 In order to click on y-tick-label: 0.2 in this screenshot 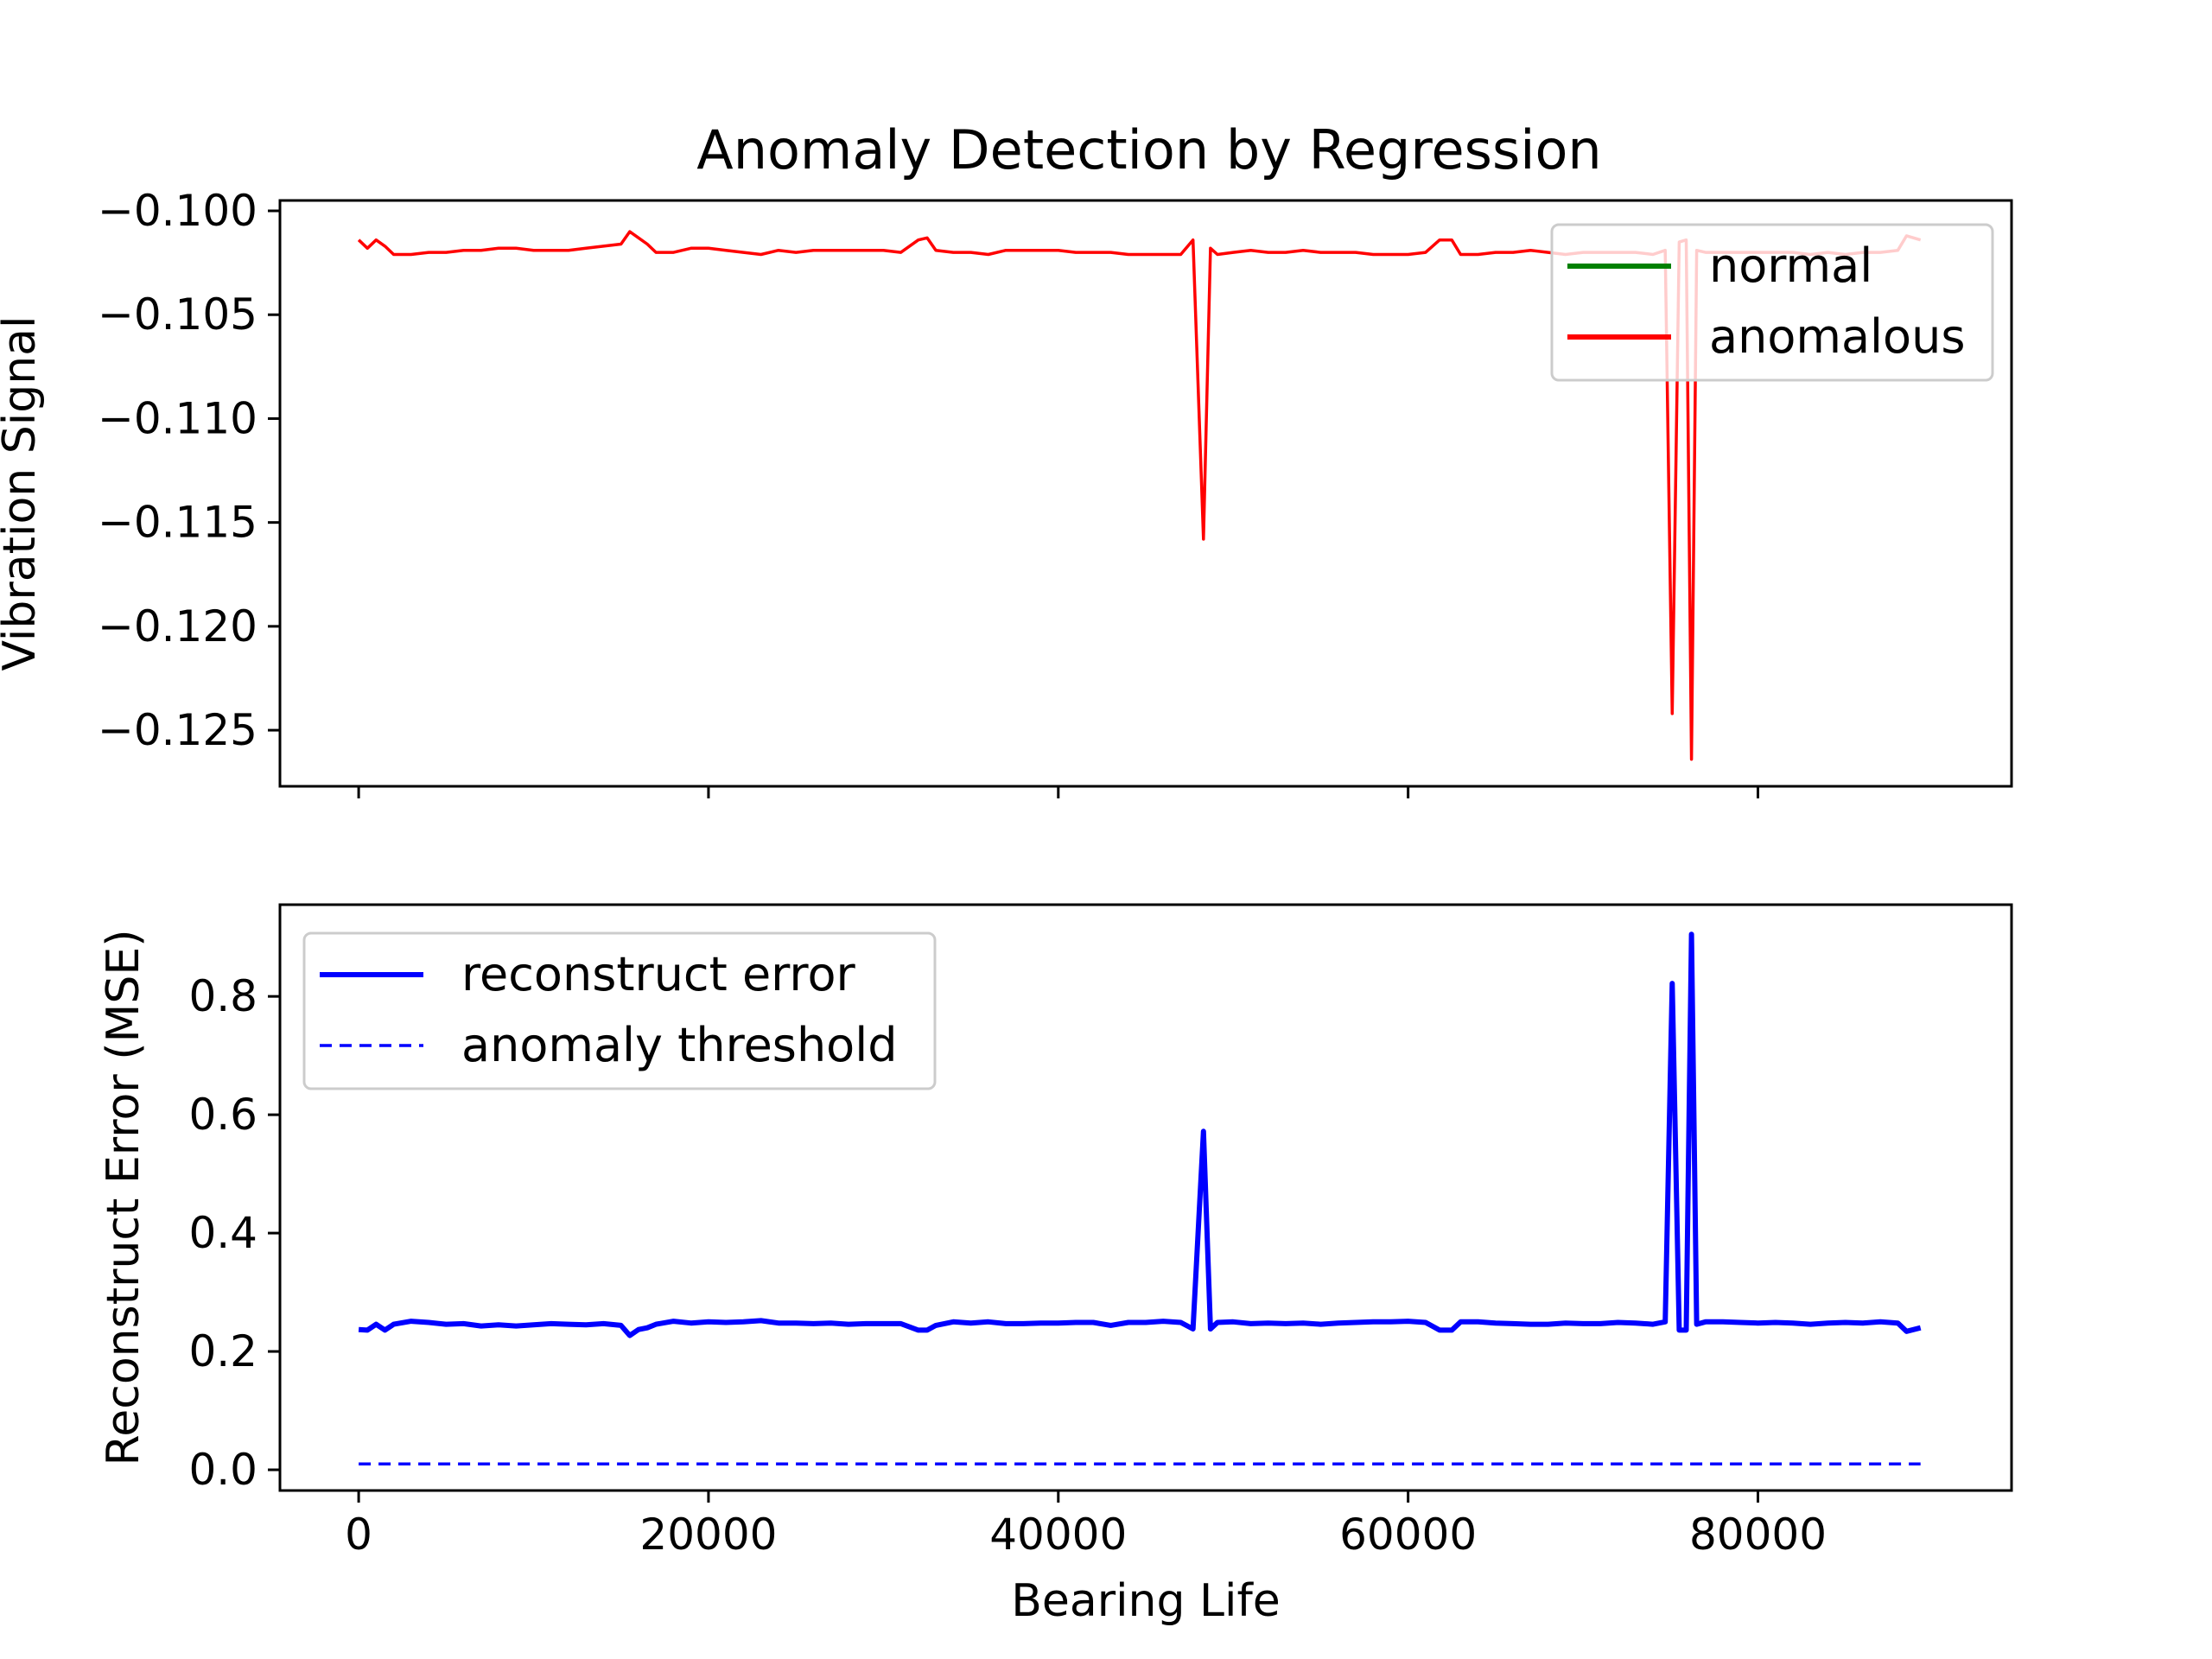, I will do `click(222, 1351)`.